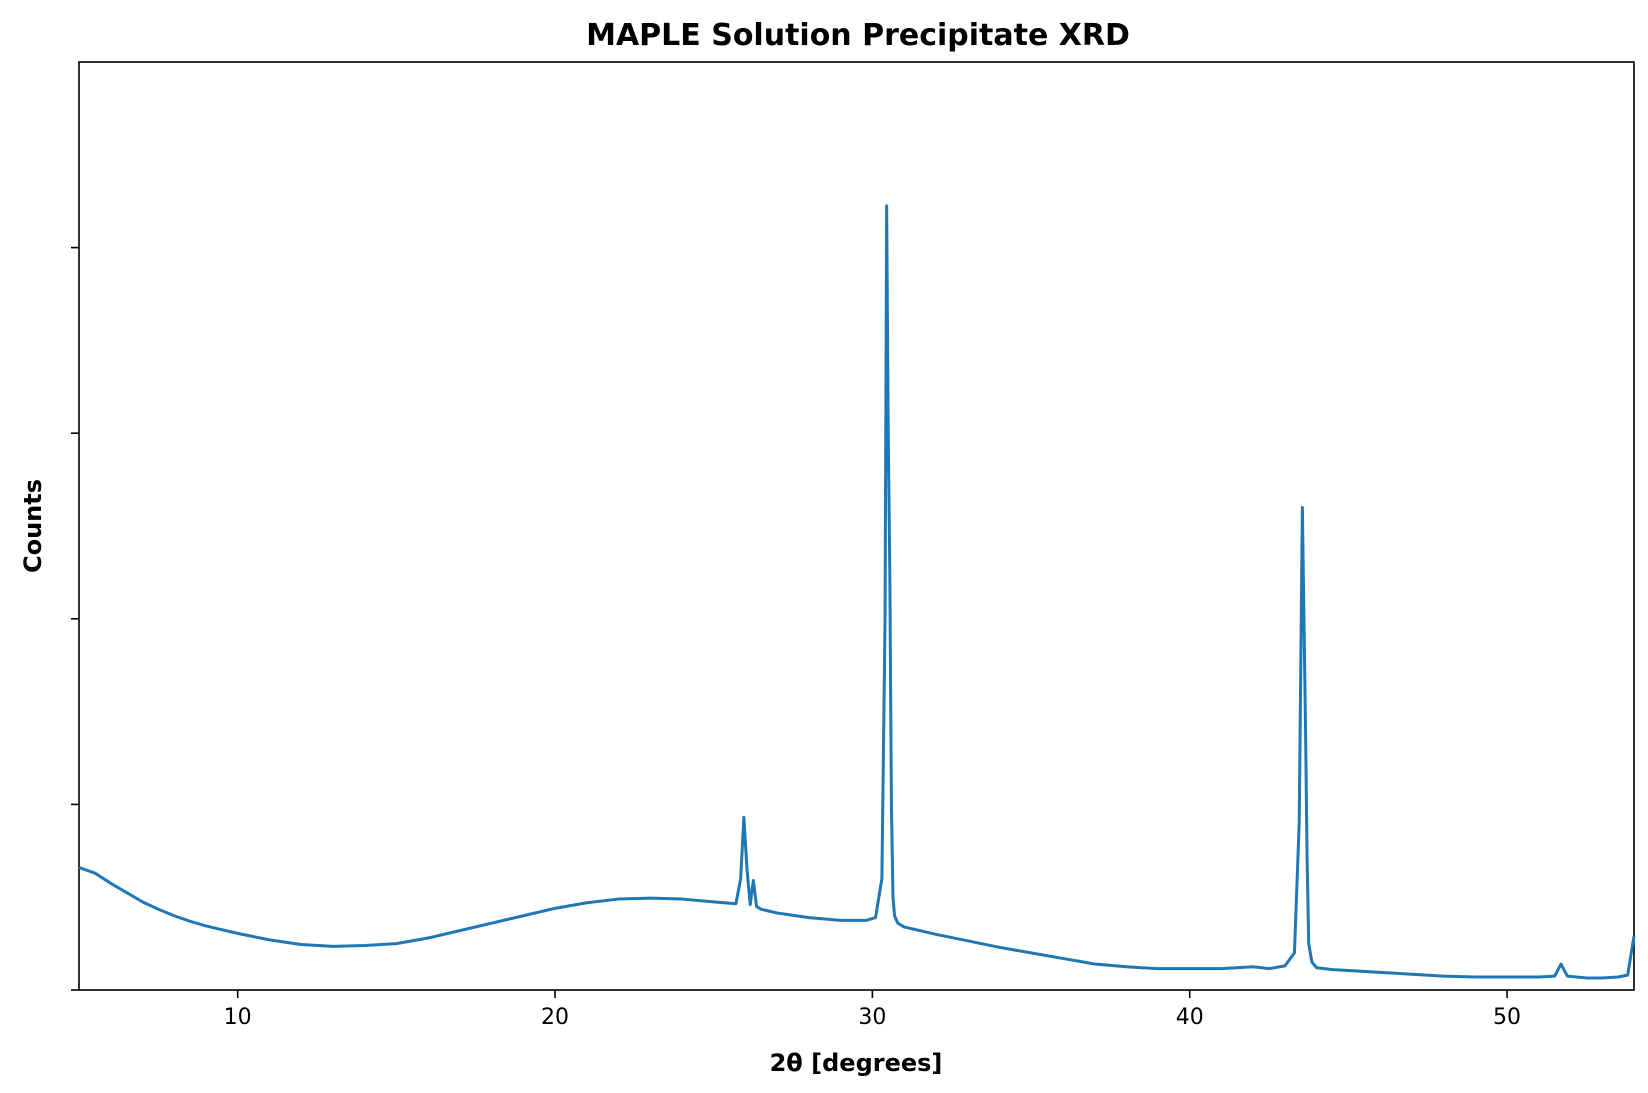 Image resolution: width=1648 pixels, height=1093 pixels. What do you see at coordinates (1190, 1017) in the screenshot?
I see `x-tick-label: 40` at bounding box center [1190, 1017].